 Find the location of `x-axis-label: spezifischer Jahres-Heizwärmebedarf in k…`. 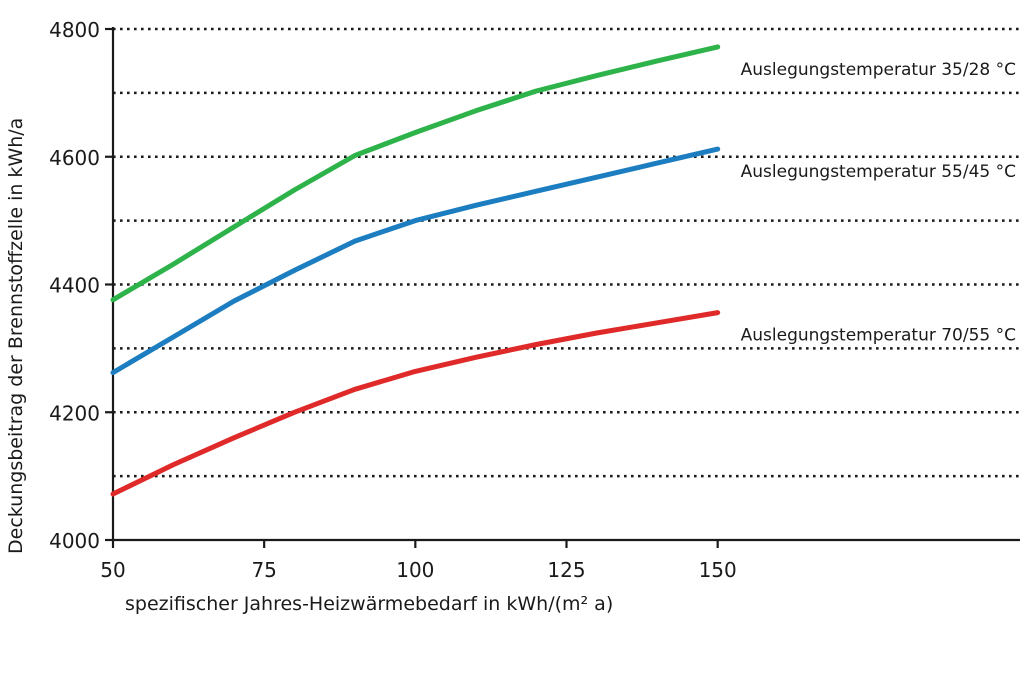

x-axis-label: spezifischer Jahres-Heizwärmebedarf in k… is located at coordinates (369, 604).